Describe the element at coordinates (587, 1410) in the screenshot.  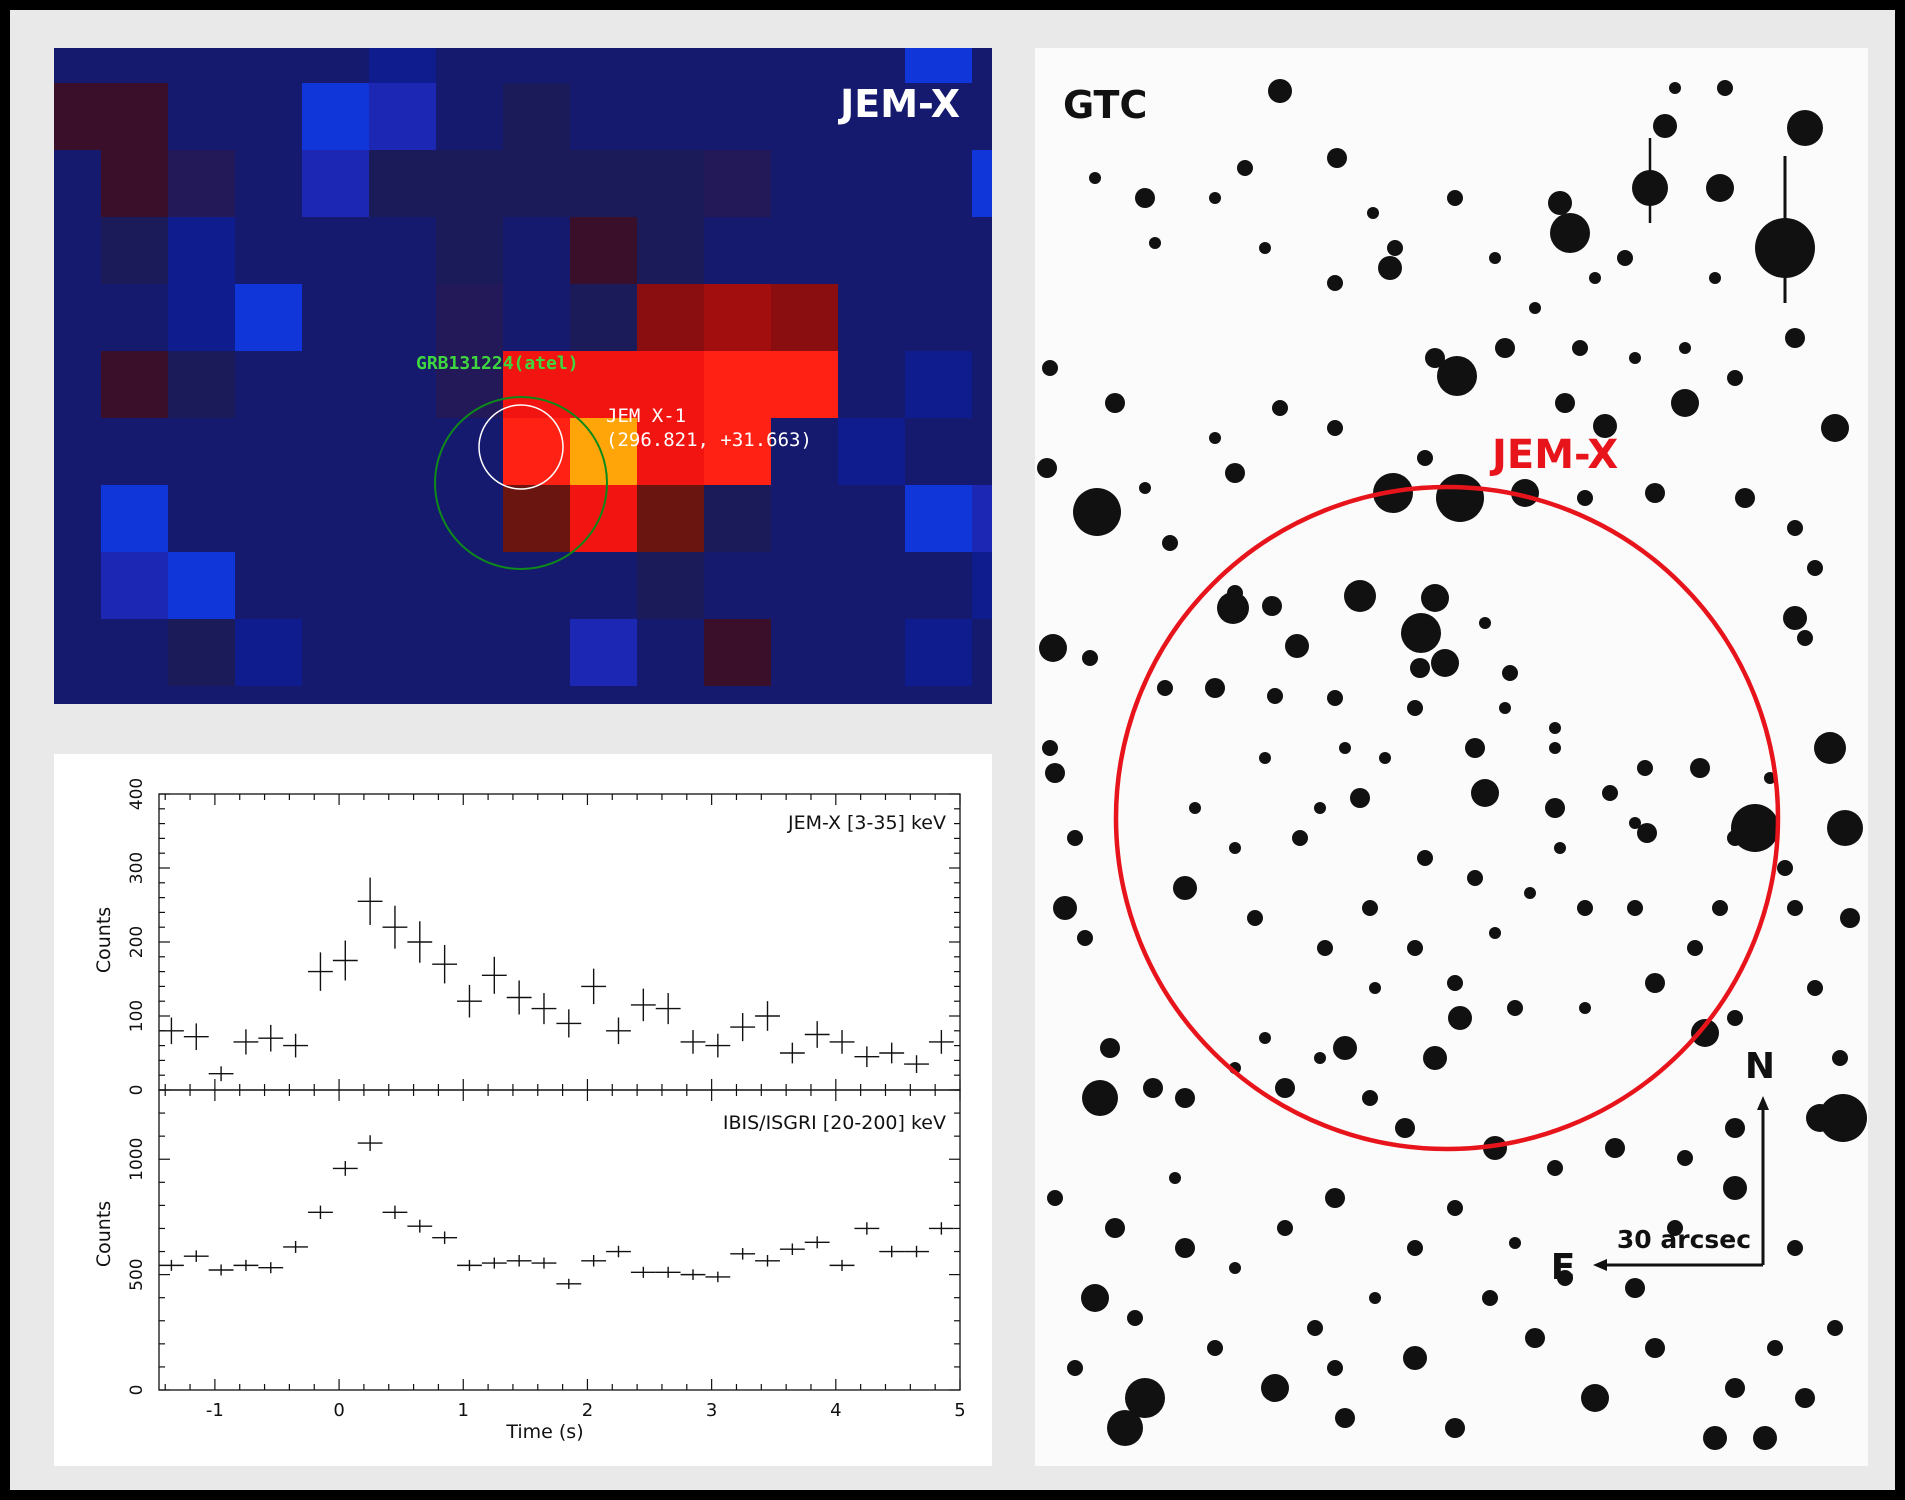
I see `x-tick-label: 2` at that location.